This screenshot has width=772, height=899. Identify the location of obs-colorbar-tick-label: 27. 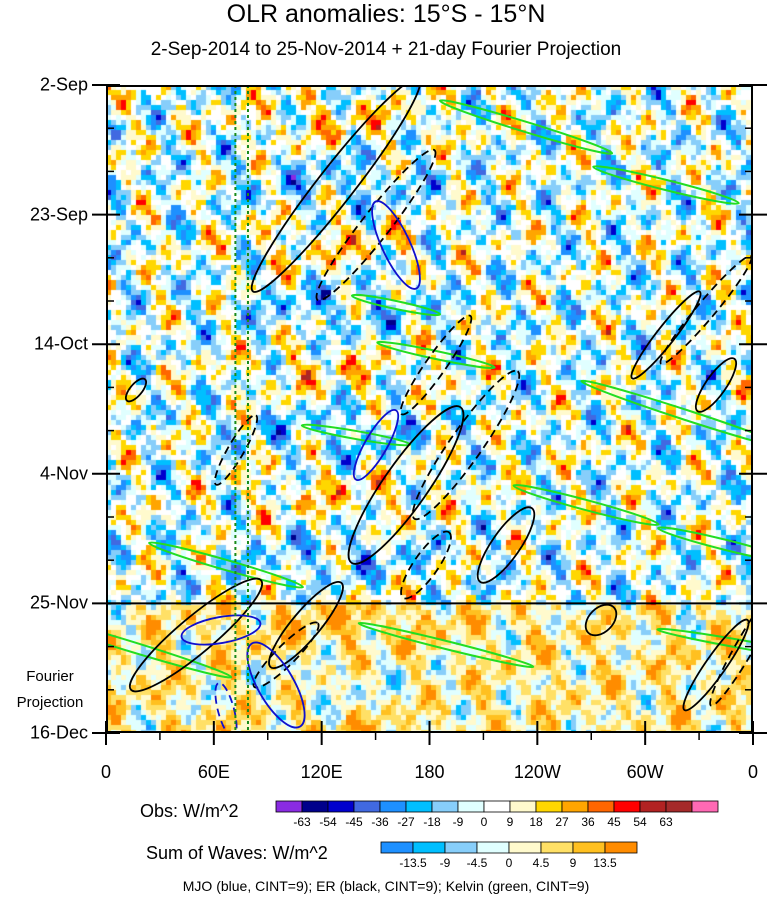
(562, 822).